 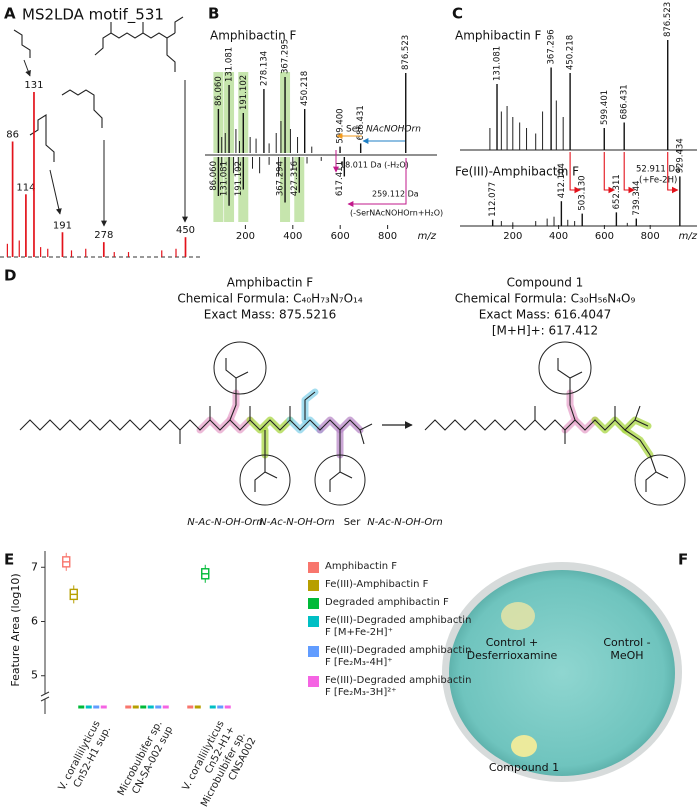 What do you see at coordinates (498, 36) in the screenshot?
I see `panel-title: Amphibactin F` at bounding box center [498, 36].